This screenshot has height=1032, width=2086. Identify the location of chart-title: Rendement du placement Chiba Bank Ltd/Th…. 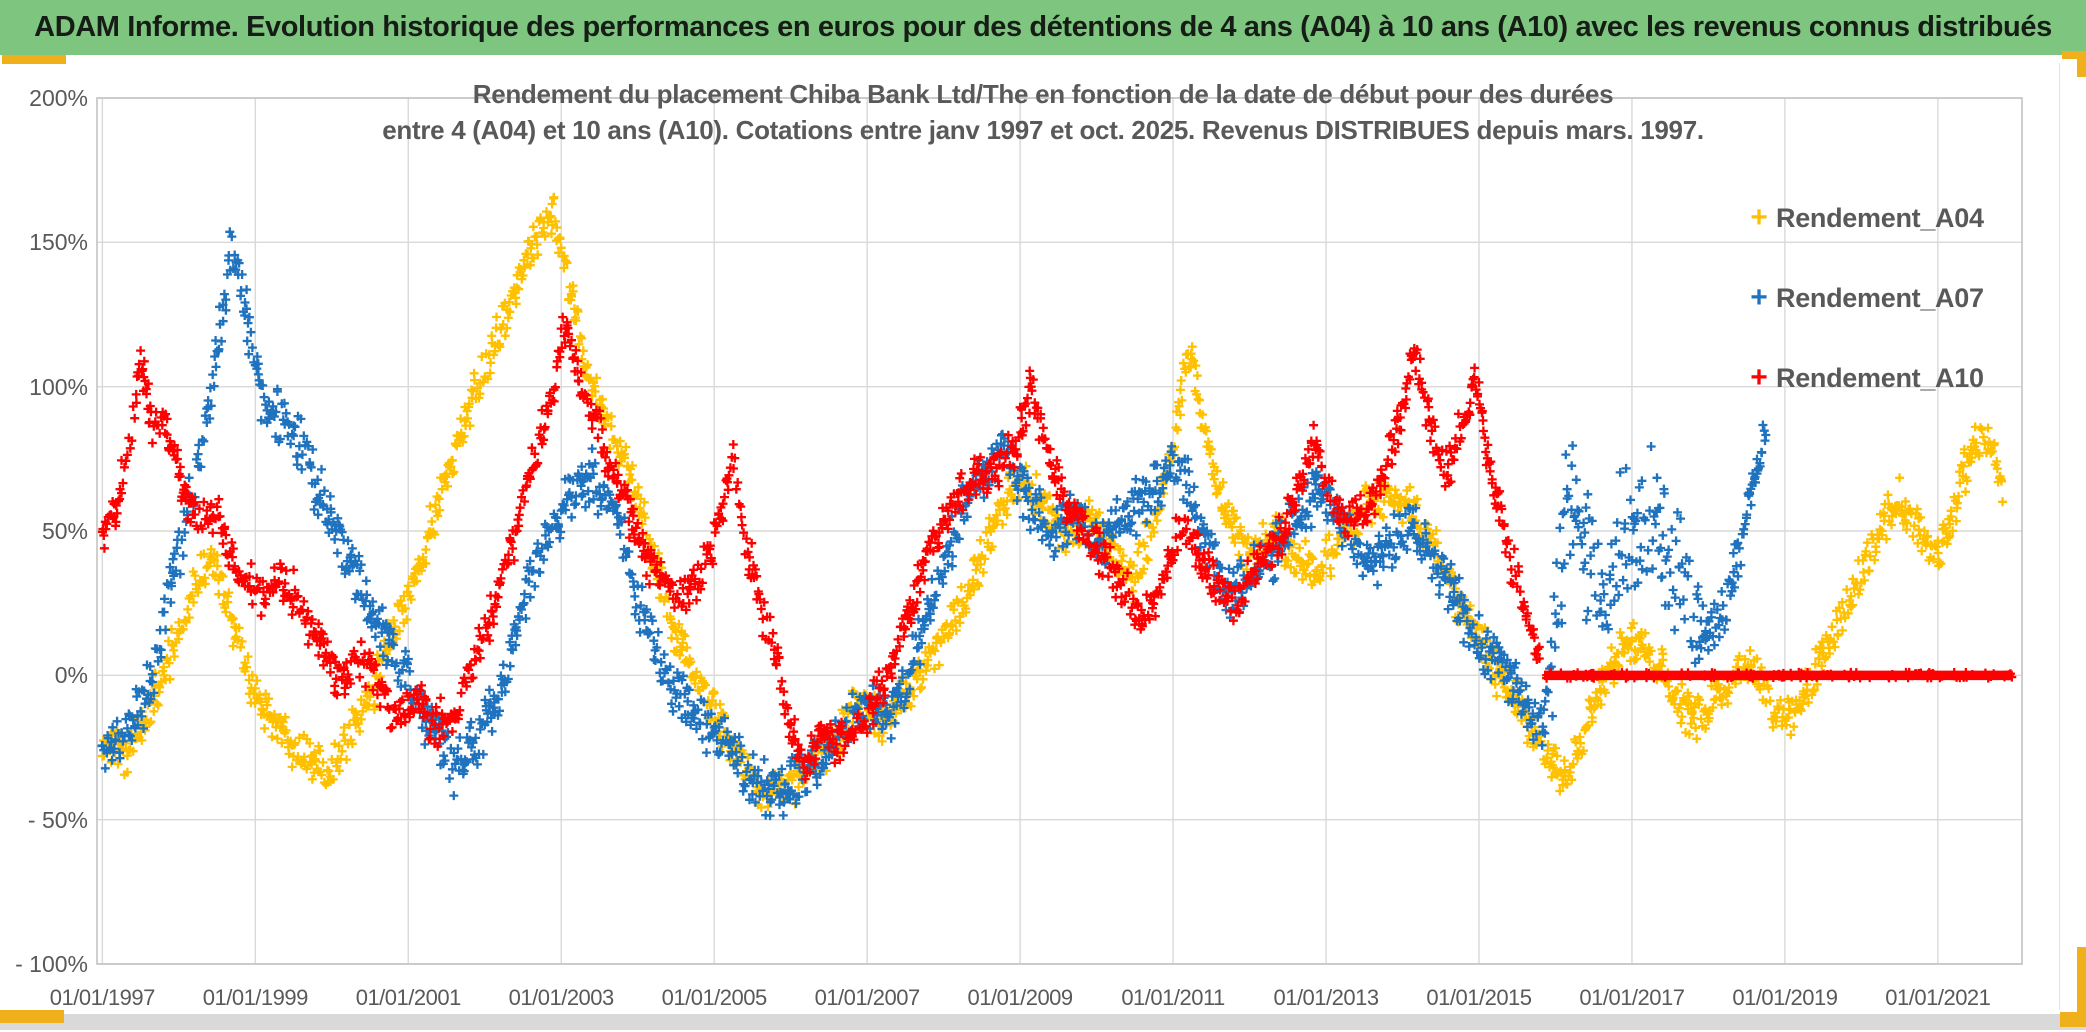
(1043, 112).